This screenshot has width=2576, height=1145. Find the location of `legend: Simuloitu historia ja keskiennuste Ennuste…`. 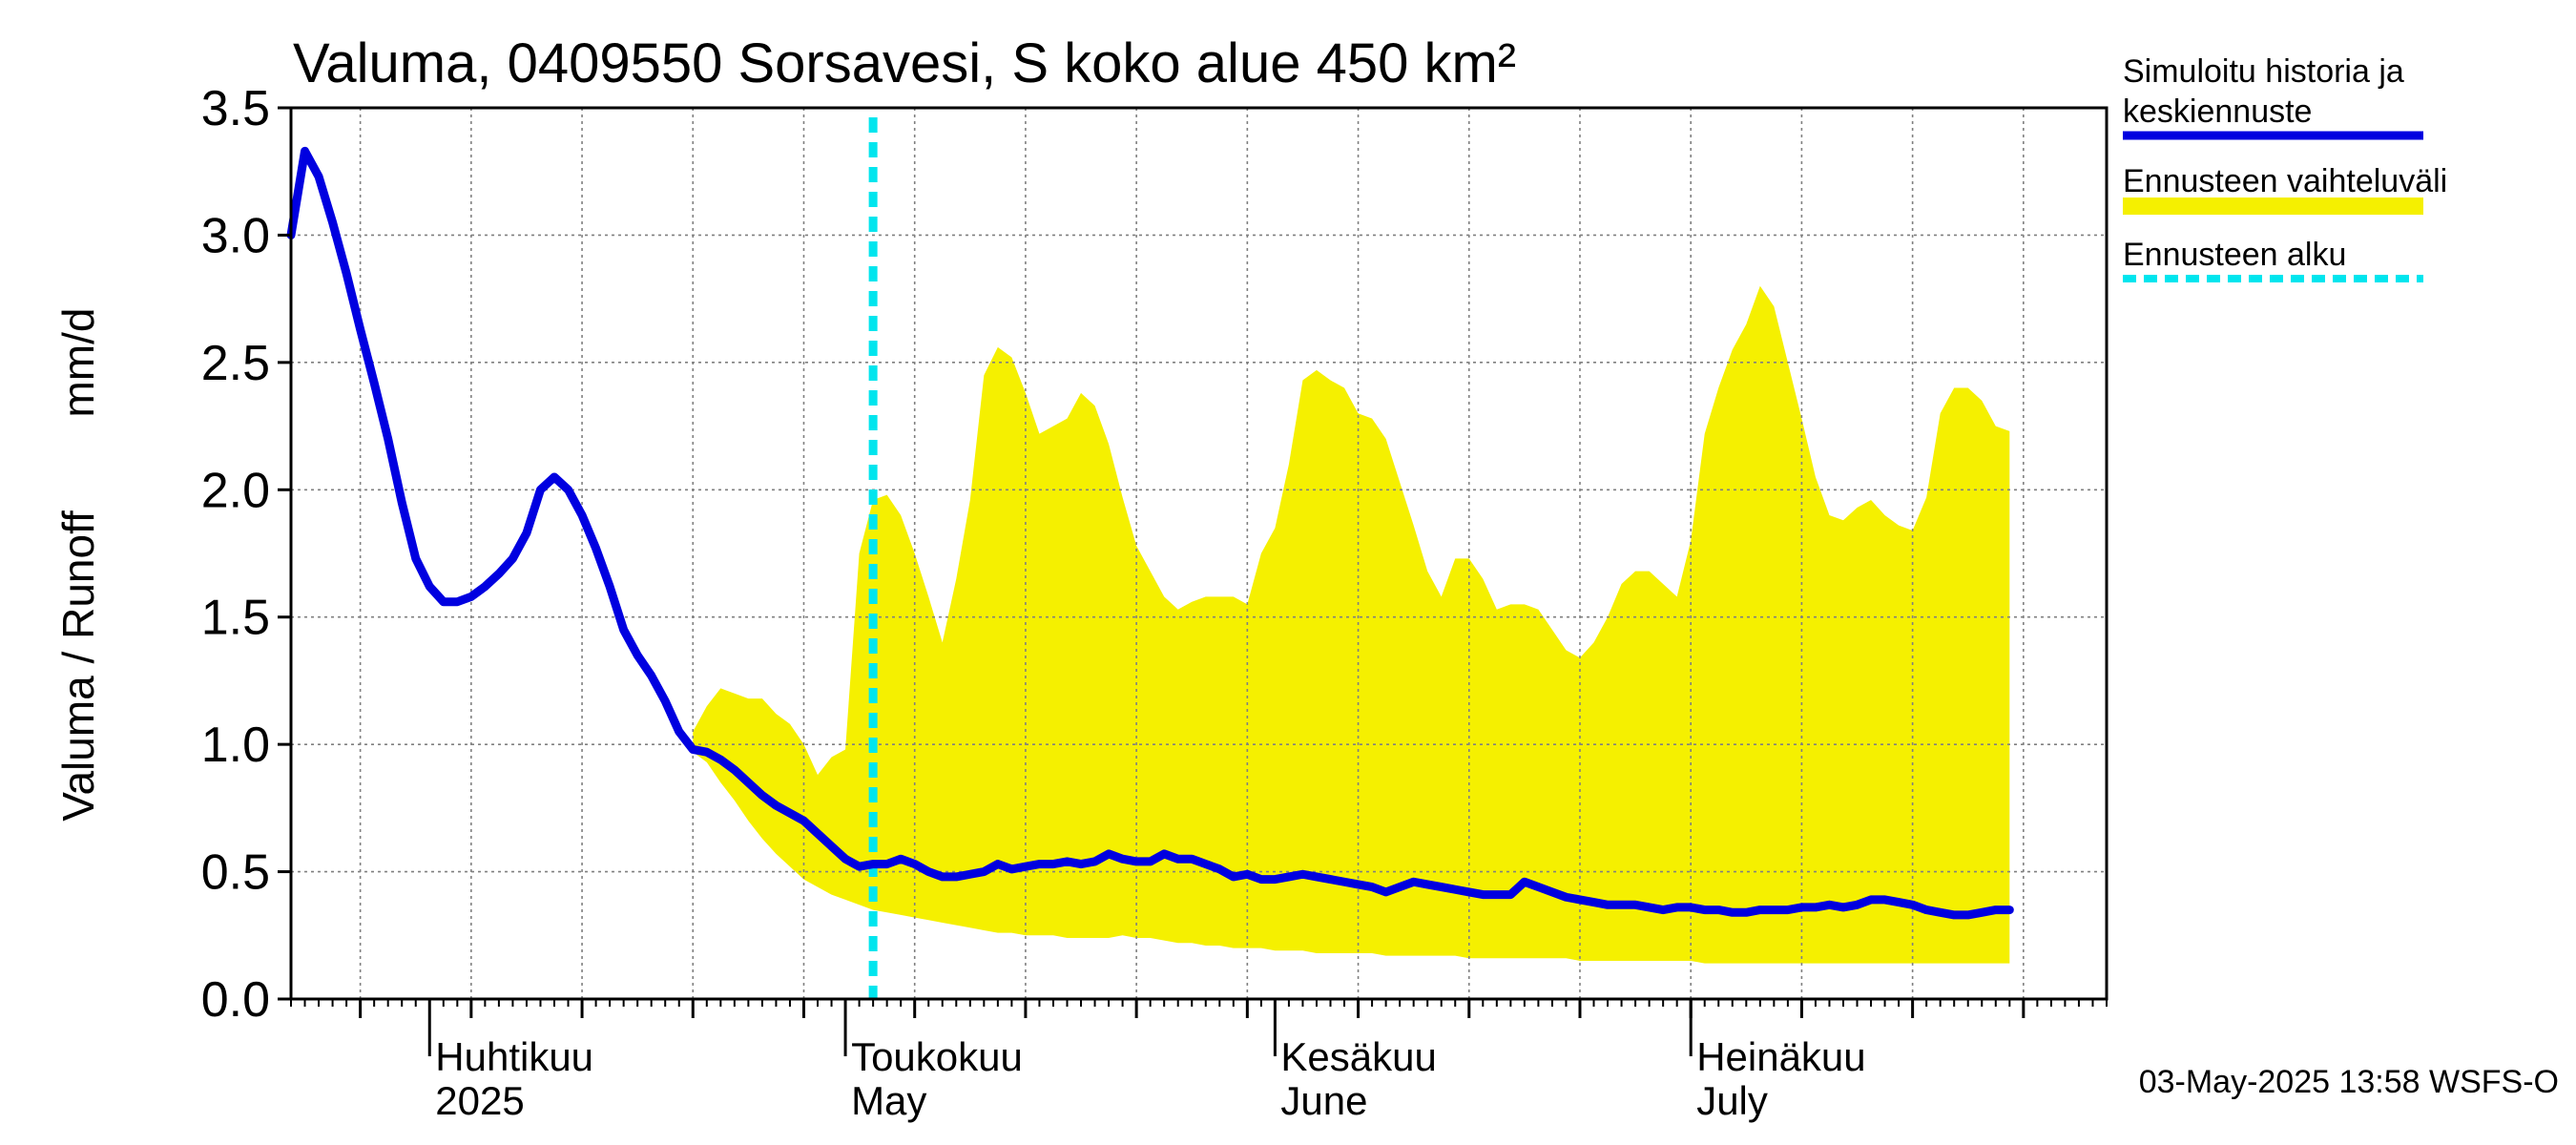

legend: Simuloitu historia ja keskiennuste Ennuste… is located at coordinates (2285, 167).